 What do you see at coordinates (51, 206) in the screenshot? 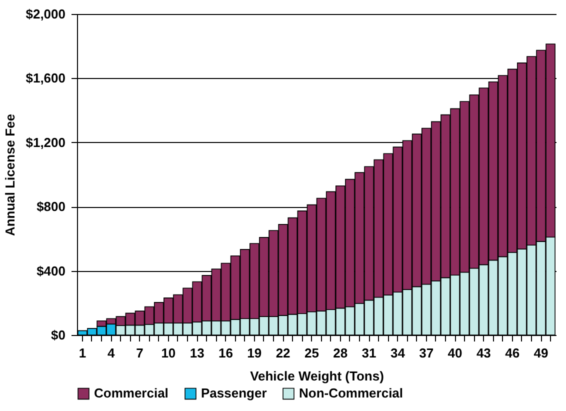
I see `y-tick-label: $800` at bounding box center [51, 206].